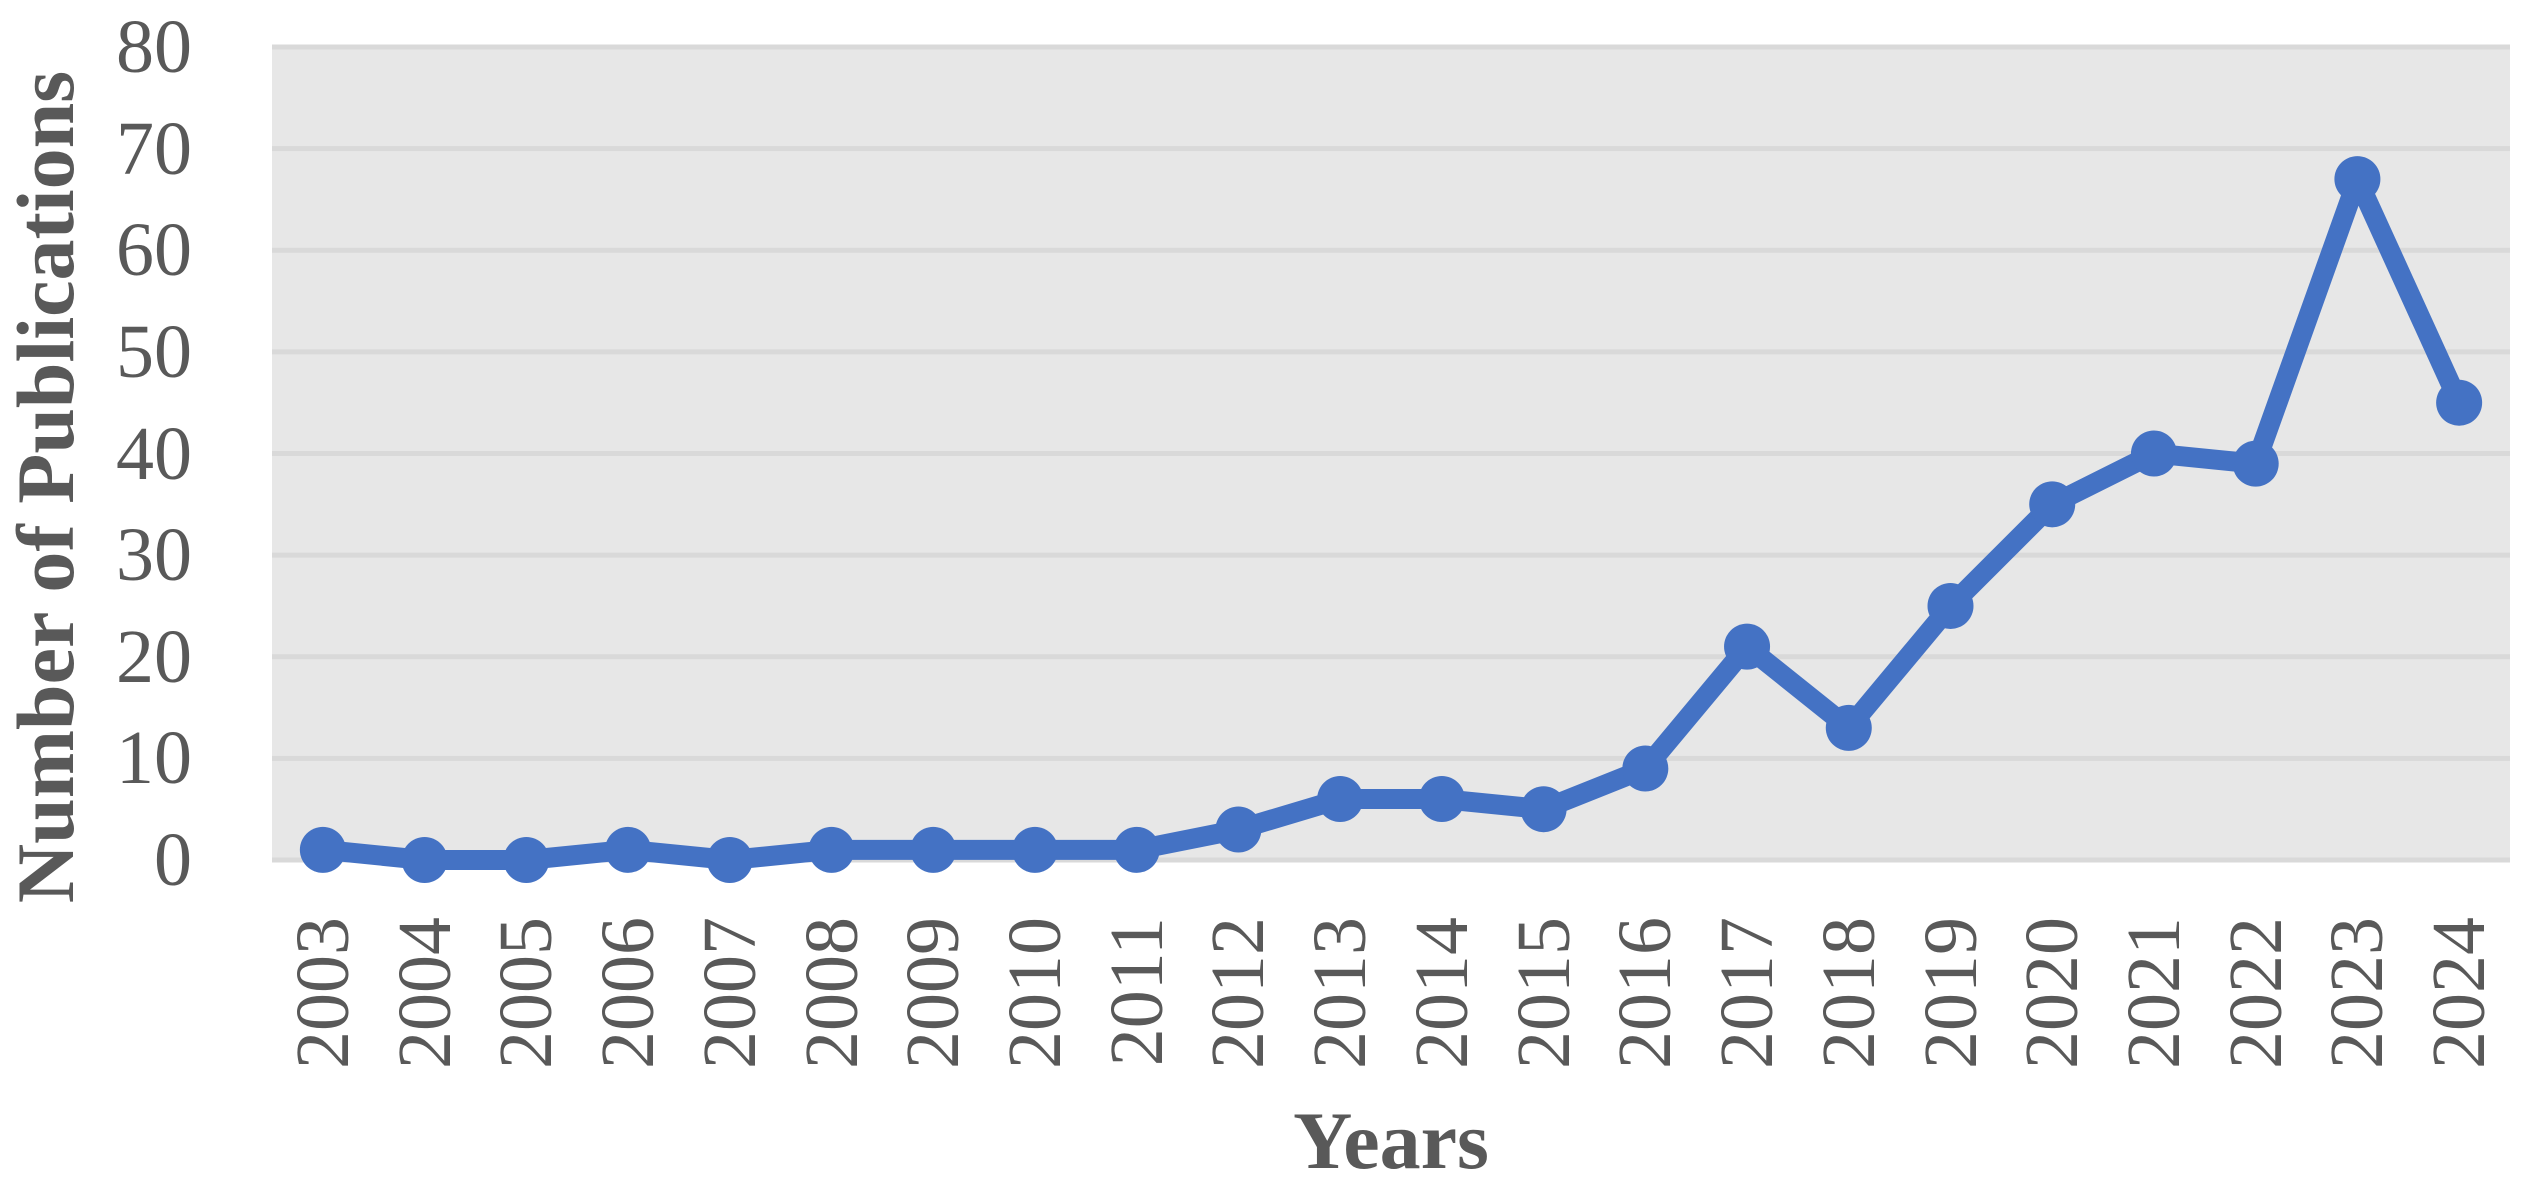 The image size is (2532, 1188). What do you see at coordinates (1391, 1140) in the screenshot?
I see `x-axis-title: Years` at bounding box center [1391, 1140].